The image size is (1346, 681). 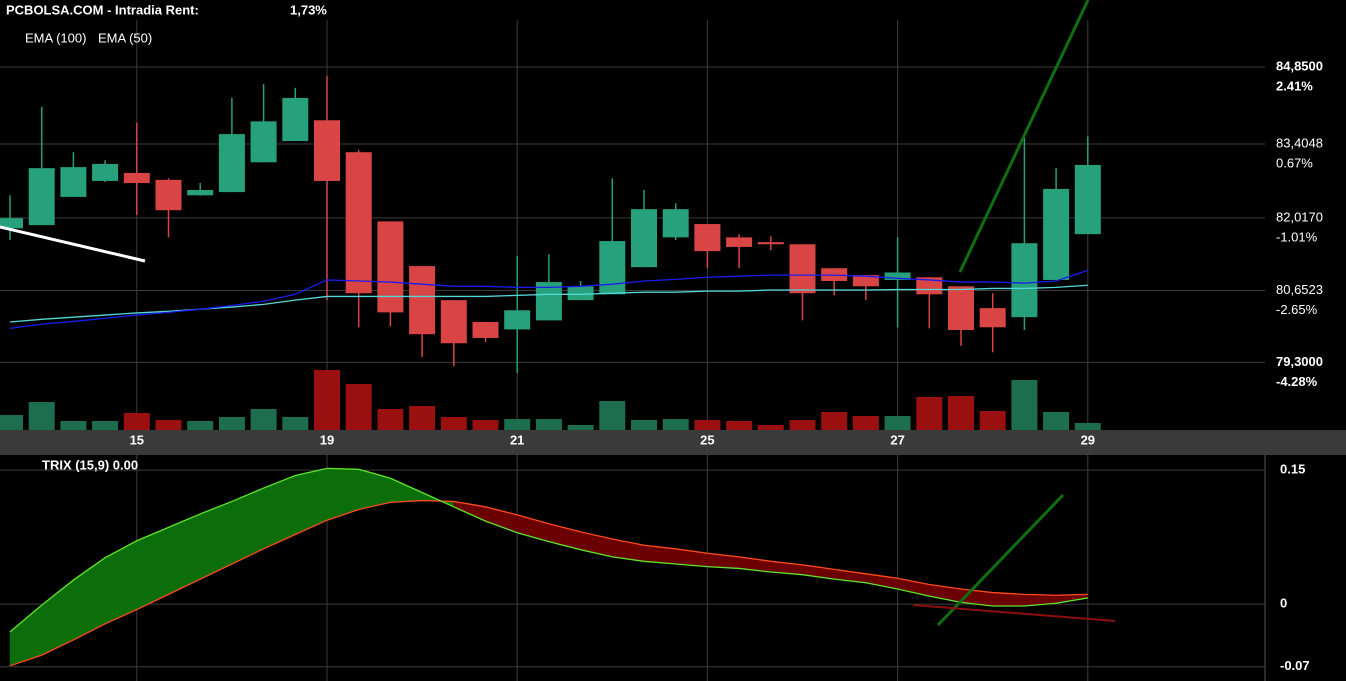 What do you see at coordinates (1297, 236) in the screenshot?
I see `y-tick-change: -1.01%` at bounding box center [1297, 236].